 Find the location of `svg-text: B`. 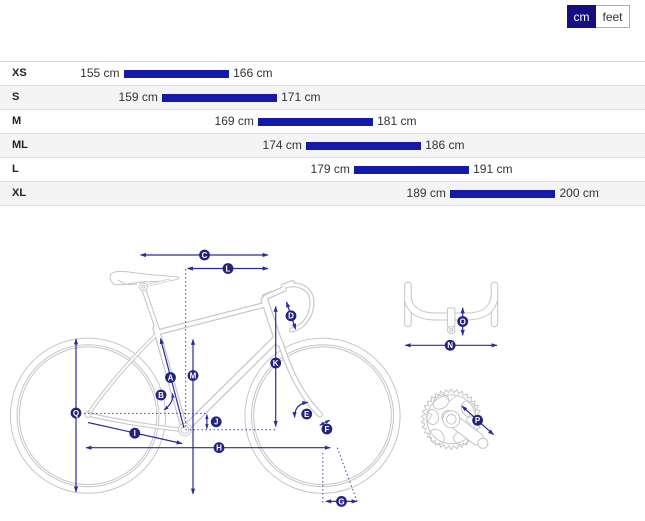

svg-text: B is located at coordinates (161, 395).